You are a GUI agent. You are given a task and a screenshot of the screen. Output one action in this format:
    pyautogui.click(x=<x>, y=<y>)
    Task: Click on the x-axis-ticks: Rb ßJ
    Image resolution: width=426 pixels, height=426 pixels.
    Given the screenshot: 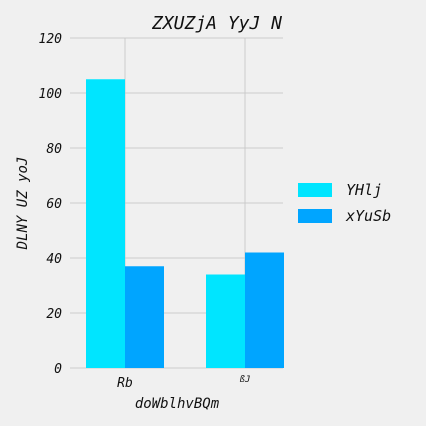 What is the action you would take?
    pyautogui.click(x=183, y=383)
    